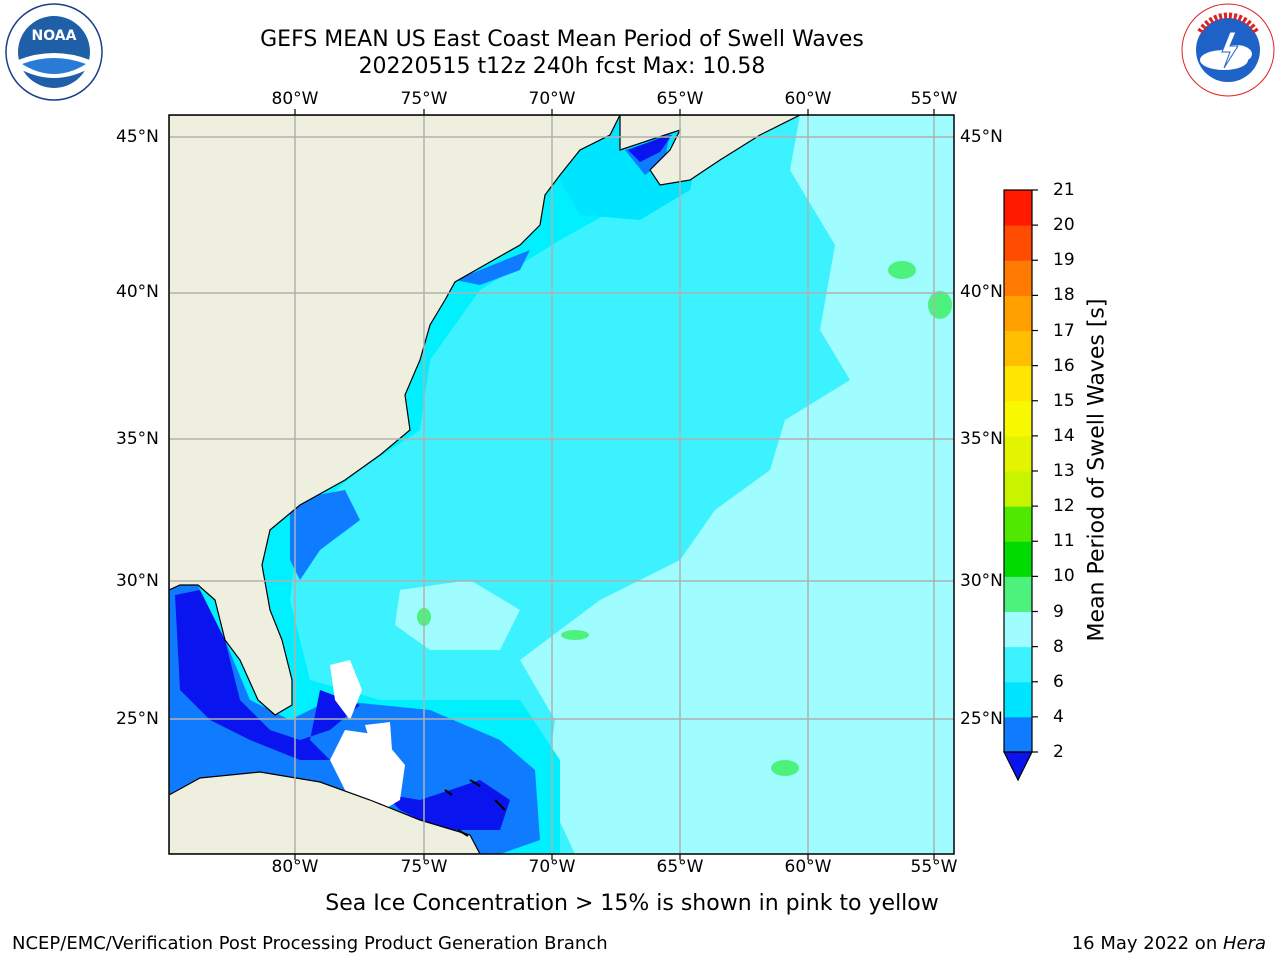 Image resolution: width=1280 pixels, height=960 pixels. I want to click on colorbar-tick-label: 16, so click(1064, 365).